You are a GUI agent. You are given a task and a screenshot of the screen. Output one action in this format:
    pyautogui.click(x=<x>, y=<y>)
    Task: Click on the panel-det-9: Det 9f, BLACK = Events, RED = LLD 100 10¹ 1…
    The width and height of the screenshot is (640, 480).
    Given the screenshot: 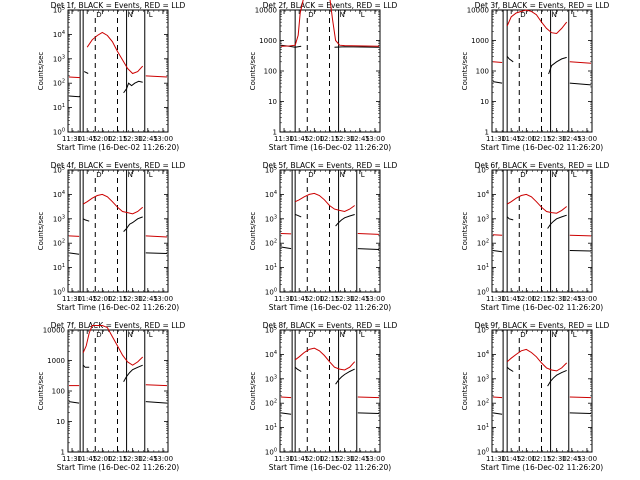 What is the action you would take?
    pyautogui.click(x=535, y=396)
    